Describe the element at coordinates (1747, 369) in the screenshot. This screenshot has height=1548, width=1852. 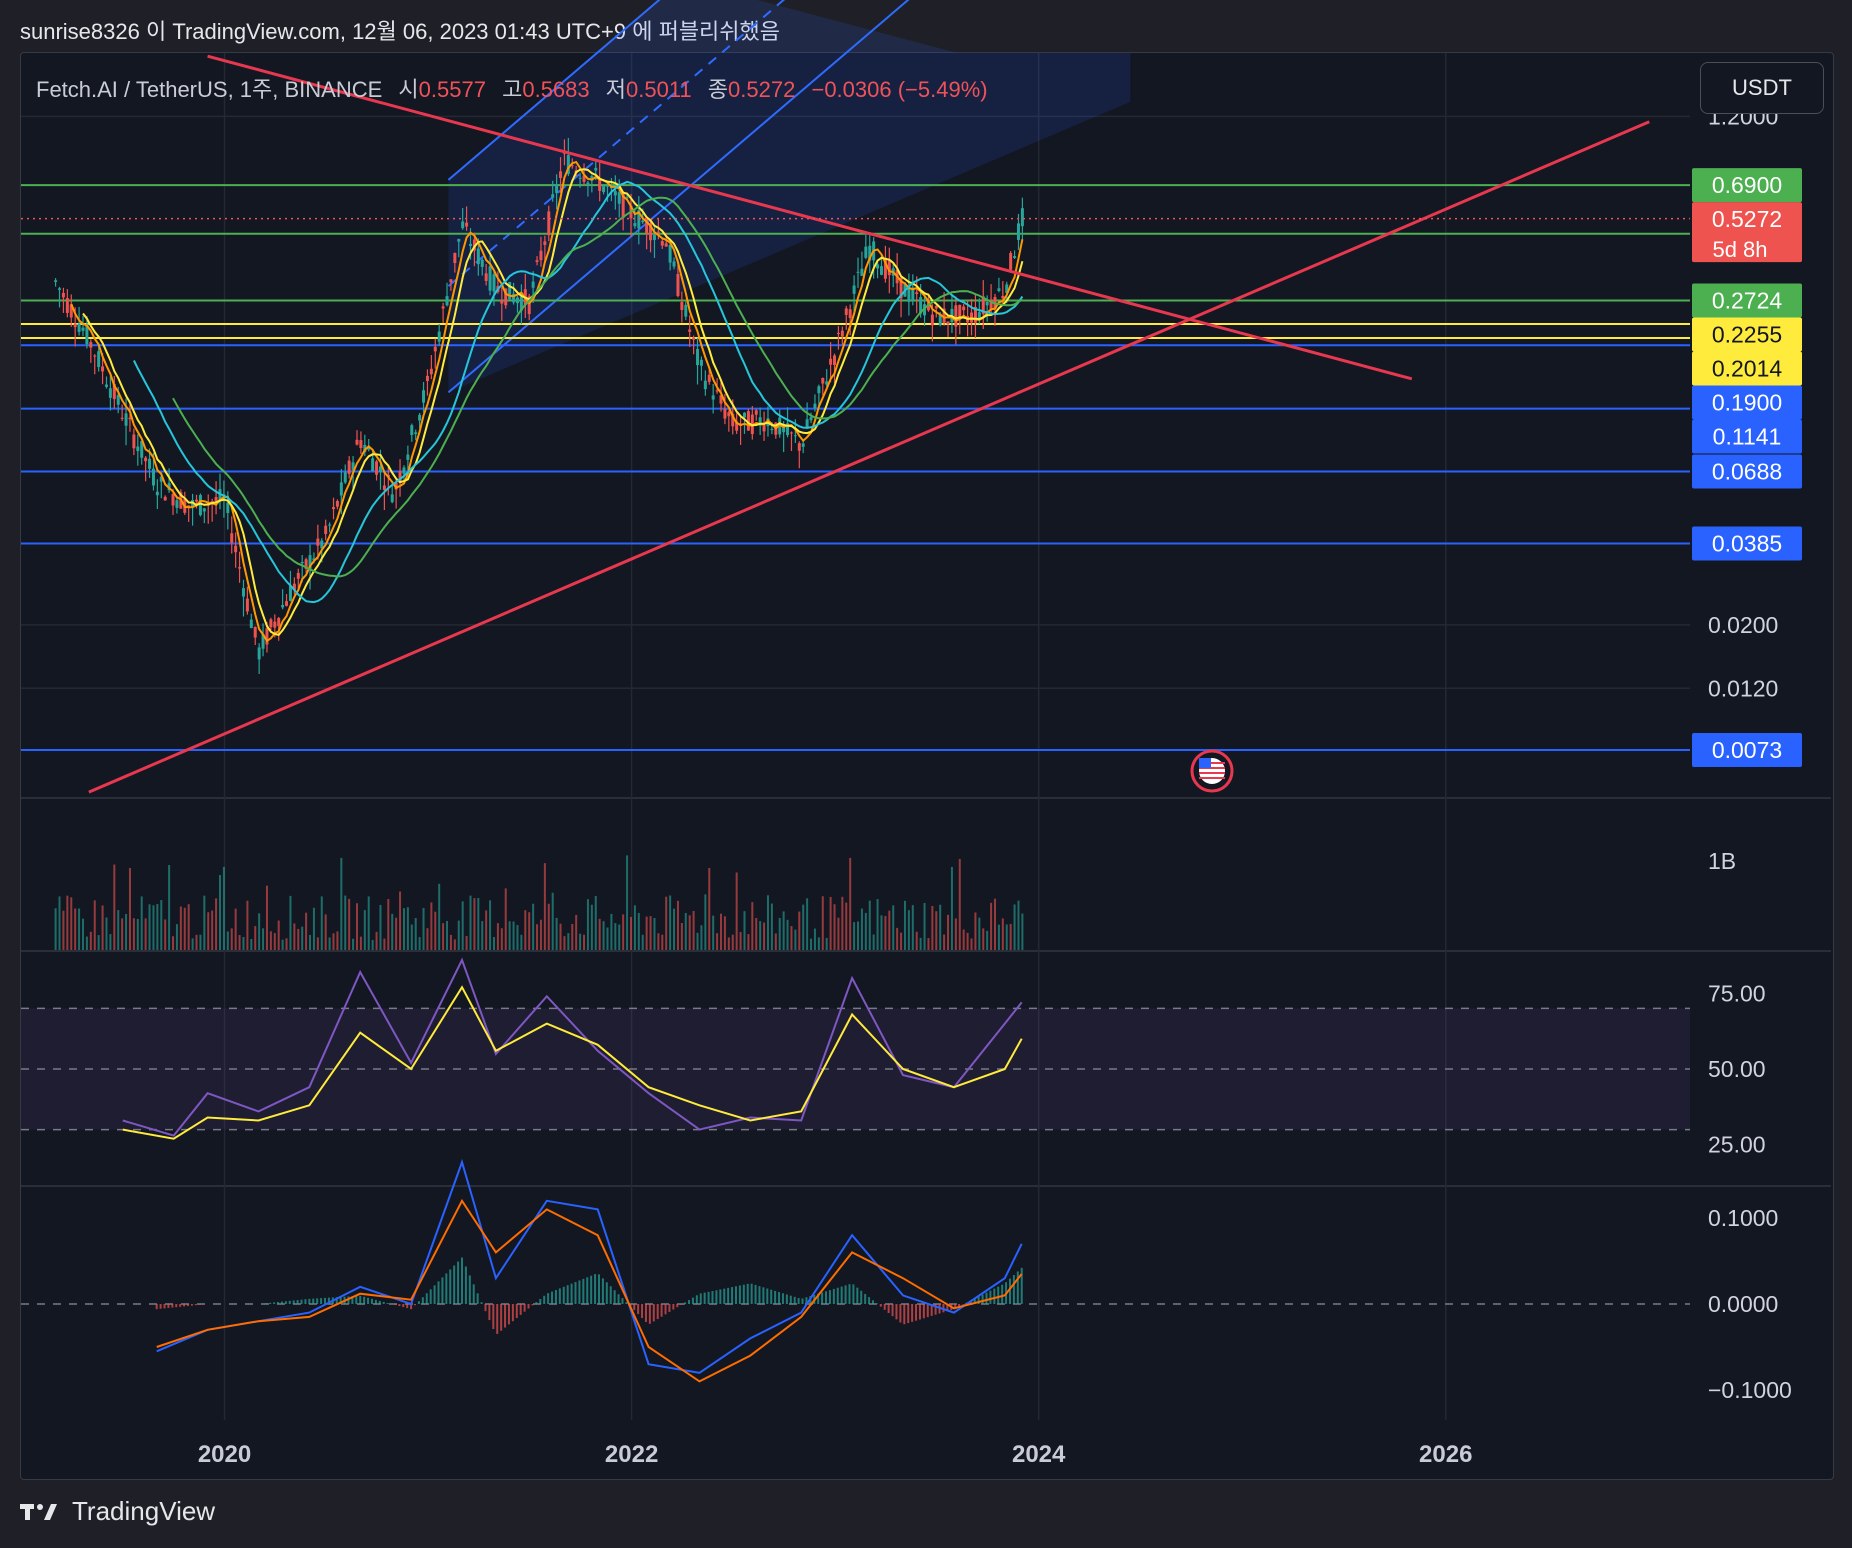
I see `price-level-tag-text: 0.2014` at that location.